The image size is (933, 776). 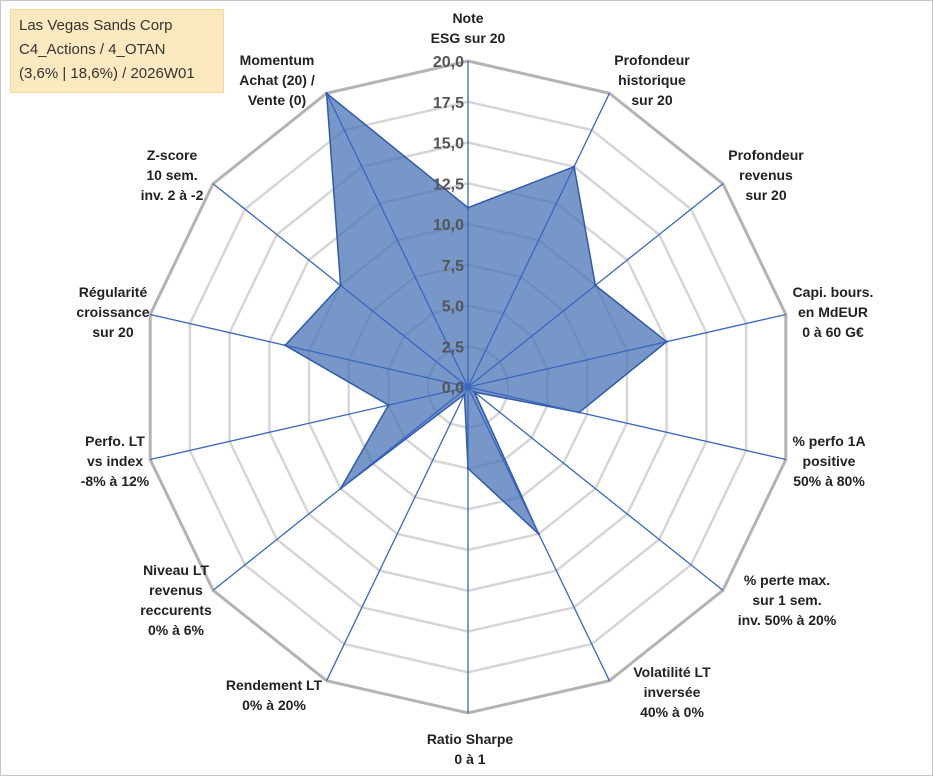 I want to click on axis-label-5: % perfo 1A positive 50% à 80%, so click(x=828, y=461).